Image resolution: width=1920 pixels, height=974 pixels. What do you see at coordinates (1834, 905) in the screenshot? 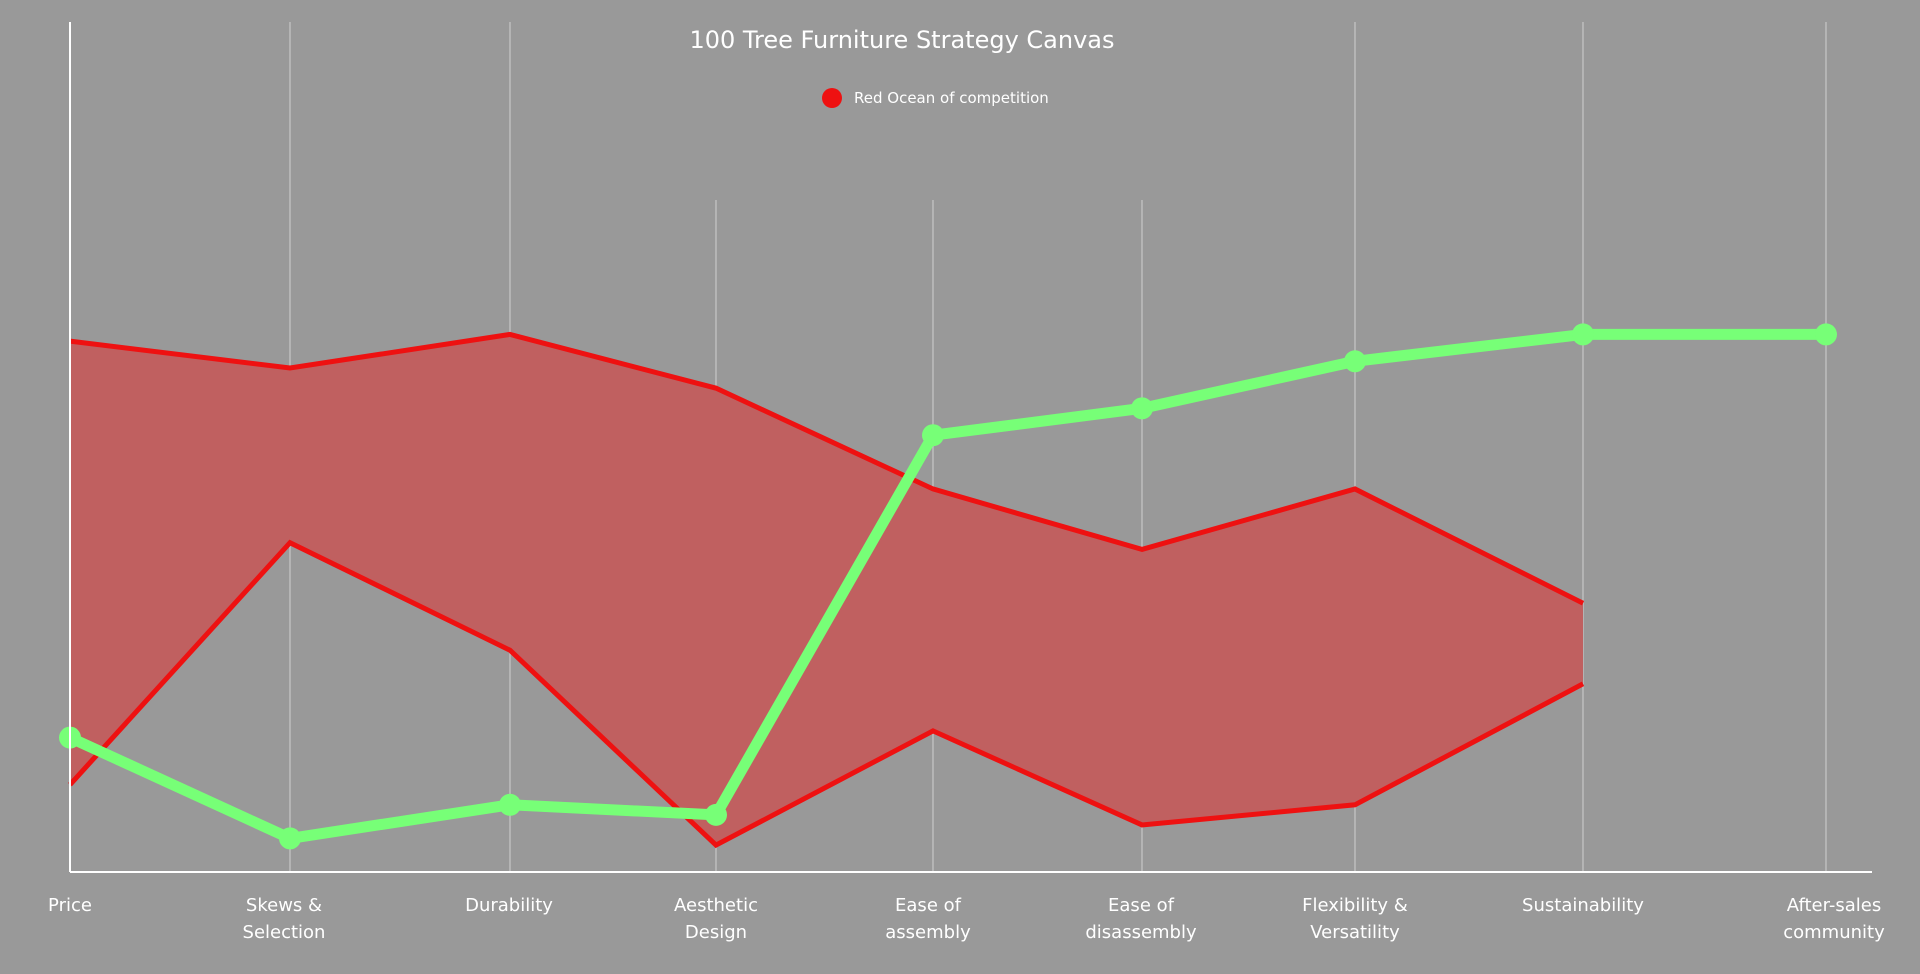
I see `x-tick-label-line: After-sales` at bounding box center [1834, 905].